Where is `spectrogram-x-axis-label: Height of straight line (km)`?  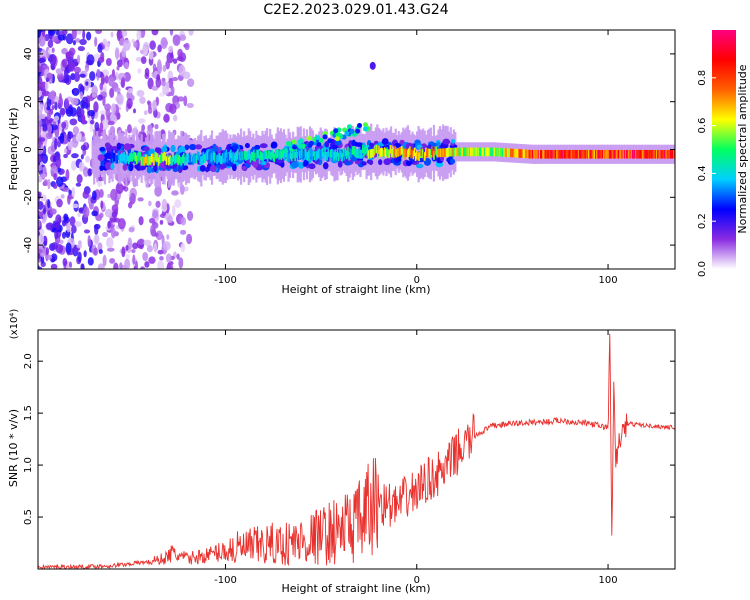 spectrogram-x-axis-label: Height of straight line (km) is located at coordinates (355, 289).